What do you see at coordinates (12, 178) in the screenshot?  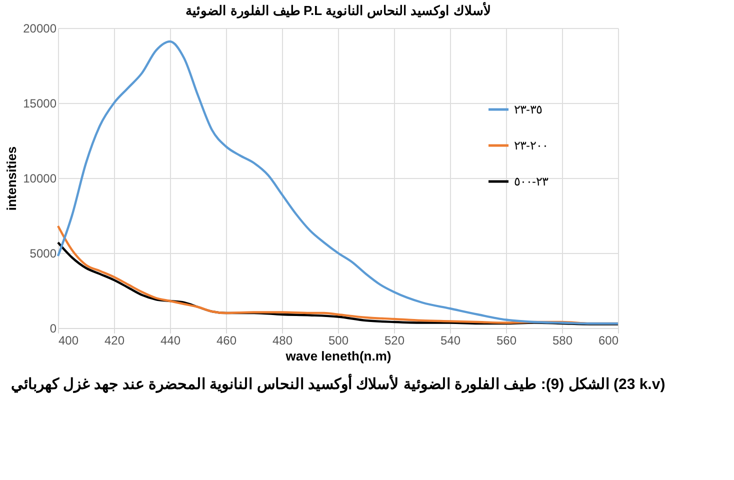 I see `y-axis-title: intensities` at bounding box center [12, 178].